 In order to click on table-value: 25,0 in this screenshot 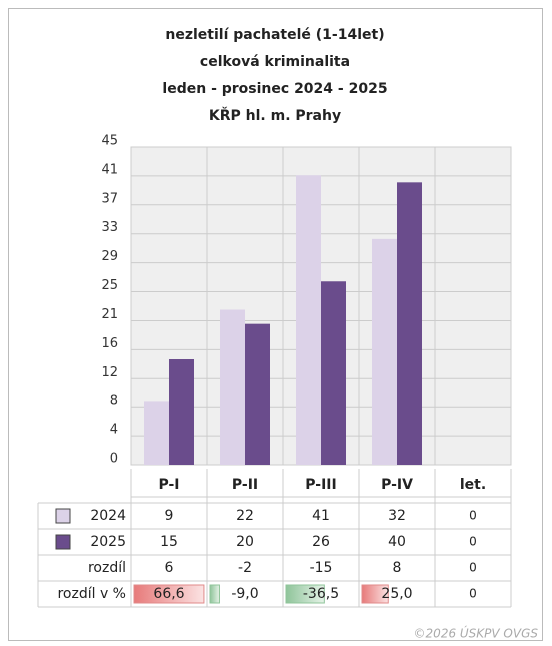, I will do `click(396, 594)`.